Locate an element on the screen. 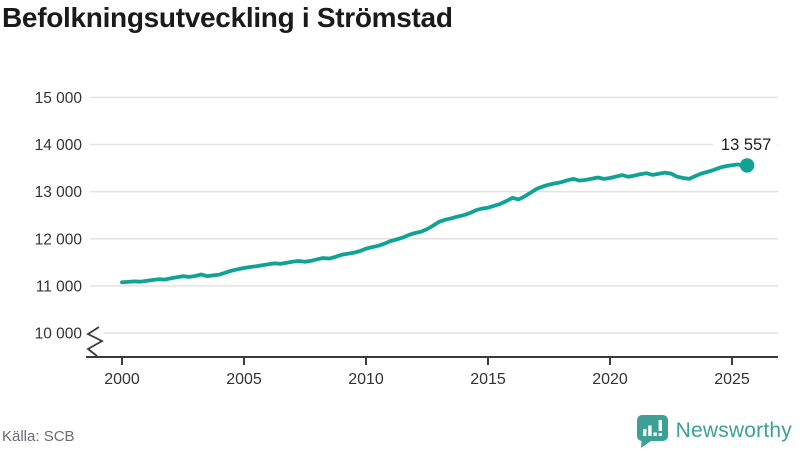  x-axis-label: 2000 is located at coordinates (122, 379).